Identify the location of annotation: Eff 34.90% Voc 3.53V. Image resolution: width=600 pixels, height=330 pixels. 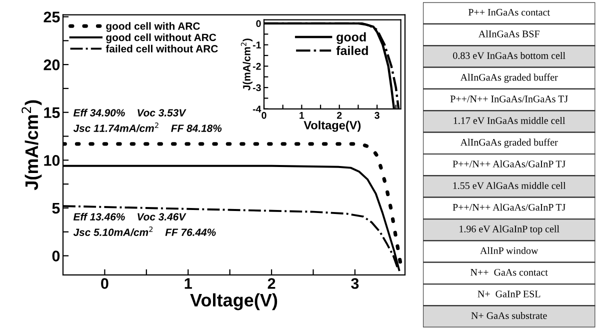
(129, 112).